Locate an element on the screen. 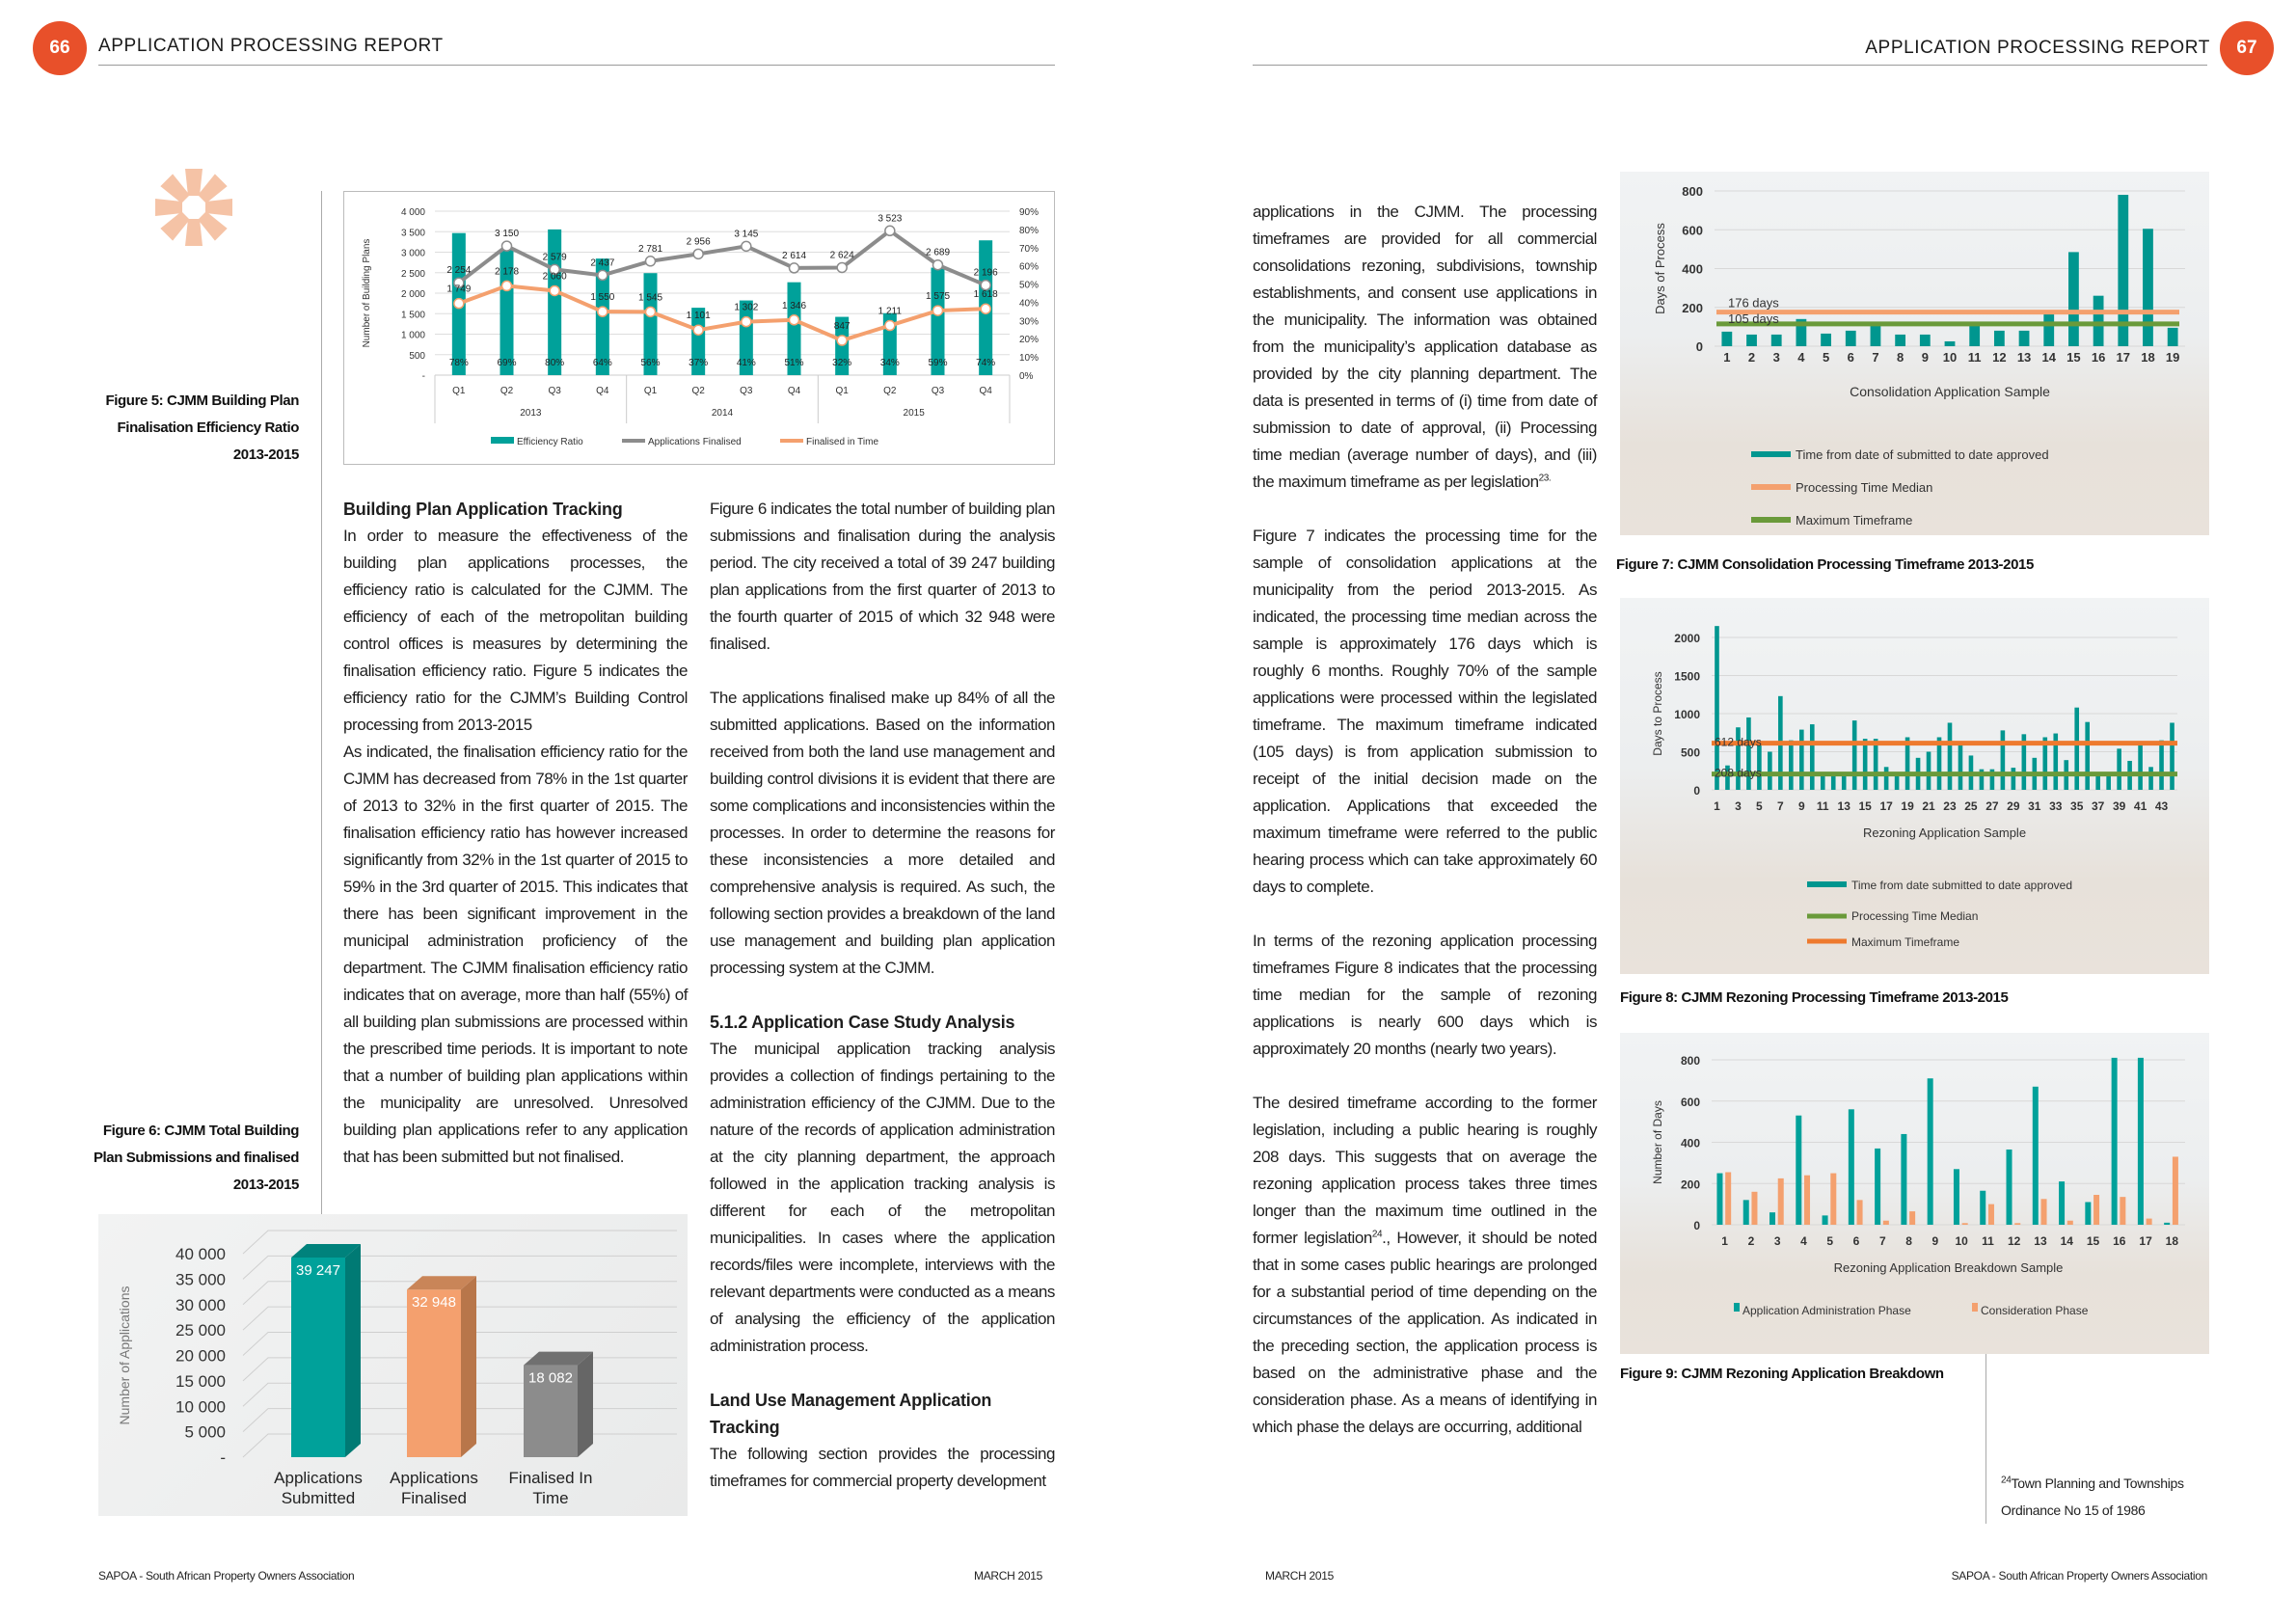 The width and height of the screenshot is (2296, 1624). legend-label: Maximum Timeframe is located at coordinates (1905, 942).